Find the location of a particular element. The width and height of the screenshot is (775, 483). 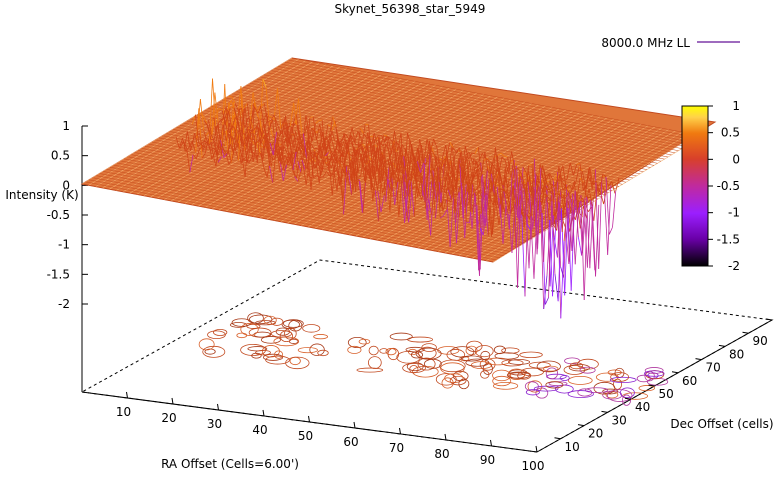

z-tick-label: -2 is located at coordinates (64, 304).